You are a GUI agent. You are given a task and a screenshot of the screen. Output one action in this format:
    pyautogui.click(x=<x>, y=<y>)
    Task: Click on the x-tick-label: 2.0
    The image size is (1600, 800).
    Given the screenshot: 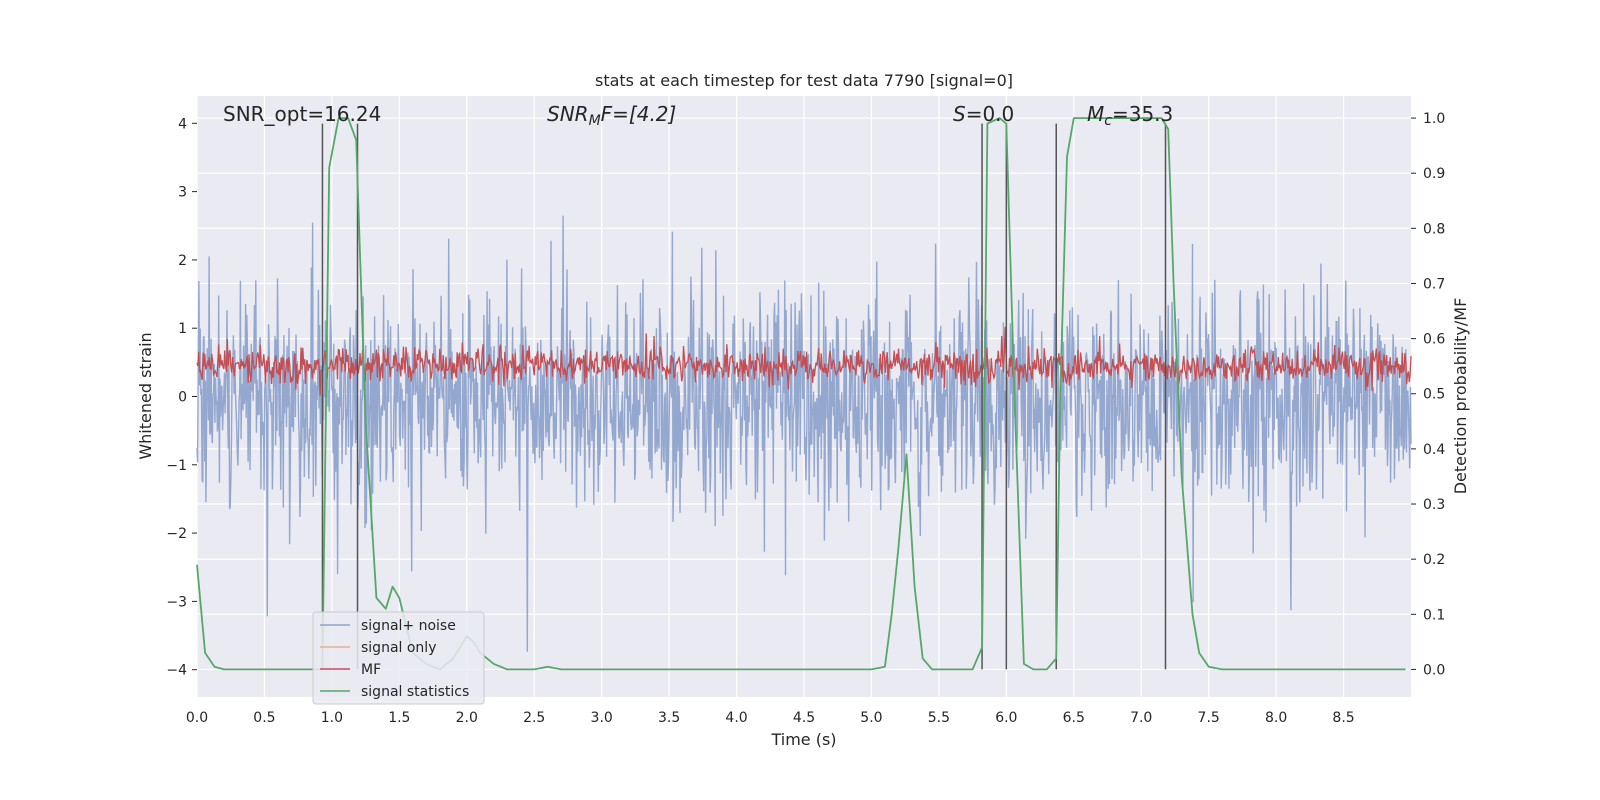 What is the action you would take?
    pyautogui.click(x=467, y=718)
    